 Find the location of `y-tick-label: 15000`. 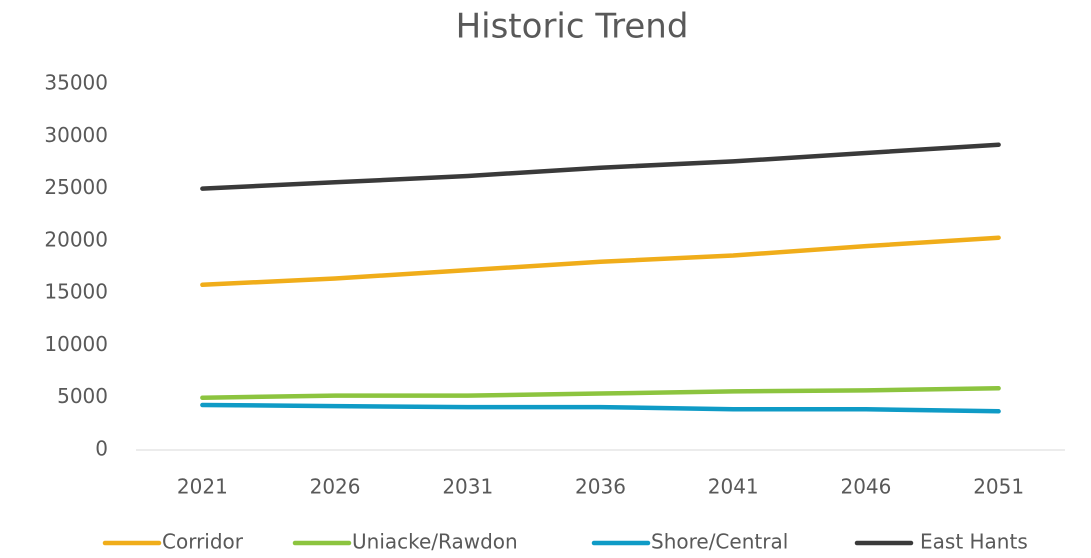

y-tick-label: 15000 is located at coordinates (76, 292).